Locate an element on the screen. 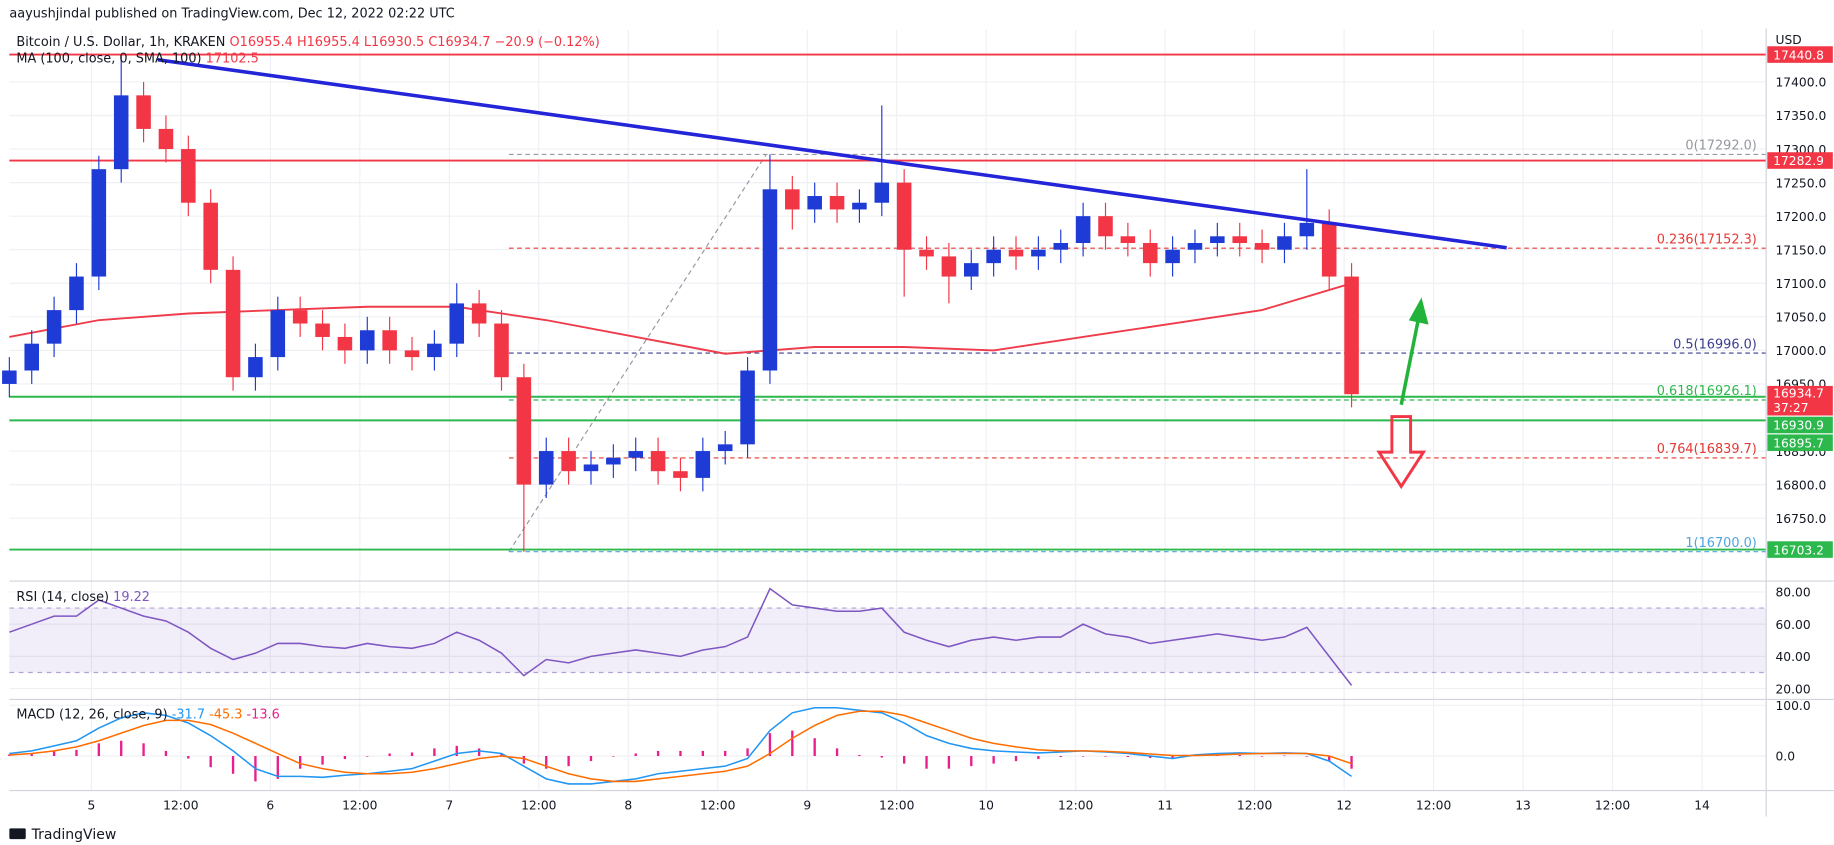  up-arrow-shaft is located at coordinates (1410, 361).